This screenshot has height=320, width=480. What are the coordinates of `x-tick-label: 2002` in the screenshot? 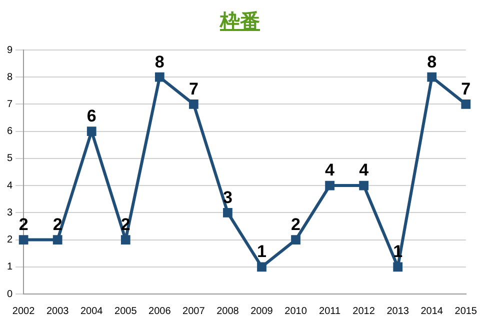 It's located at (24, 311).